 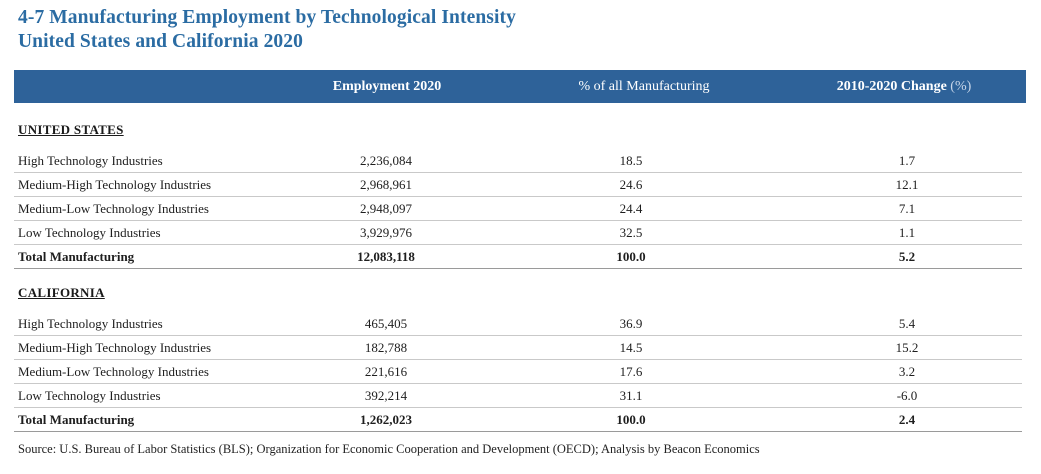 What do you see at coordinates (386, 208) in the screenshot?
I see `employment-value: 2,948,097` at bounding box center [386, 208].